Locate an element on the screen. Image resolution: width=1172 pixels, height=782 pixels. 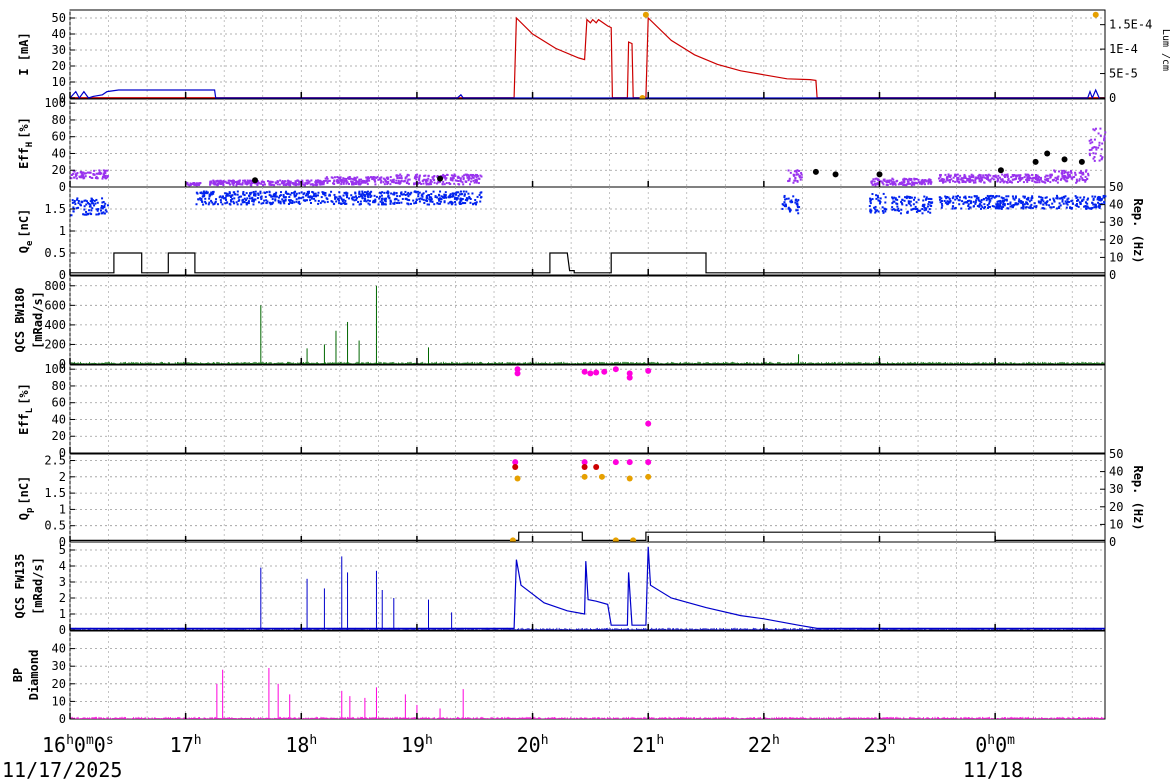
data-point is located at coordinates (515, 467).